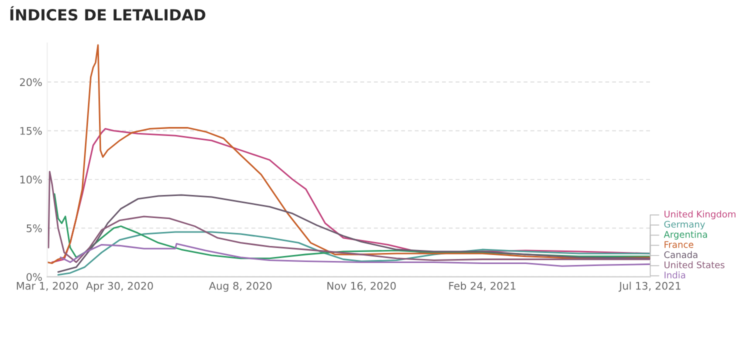 This screenshot has width=750, height=350. Describe the element at coordinates (700, 215) in the screenshot. I see `text: United Kingdom` at that location.